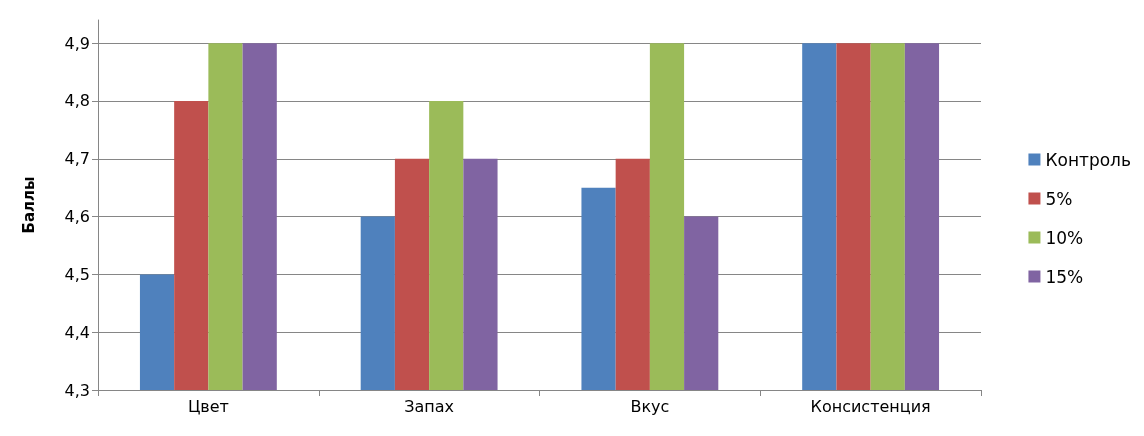  What do you see at coordinates (1088, 159) in the screenshot?
I see `legend-label: Контроль` at bounding box center [1088, 159].